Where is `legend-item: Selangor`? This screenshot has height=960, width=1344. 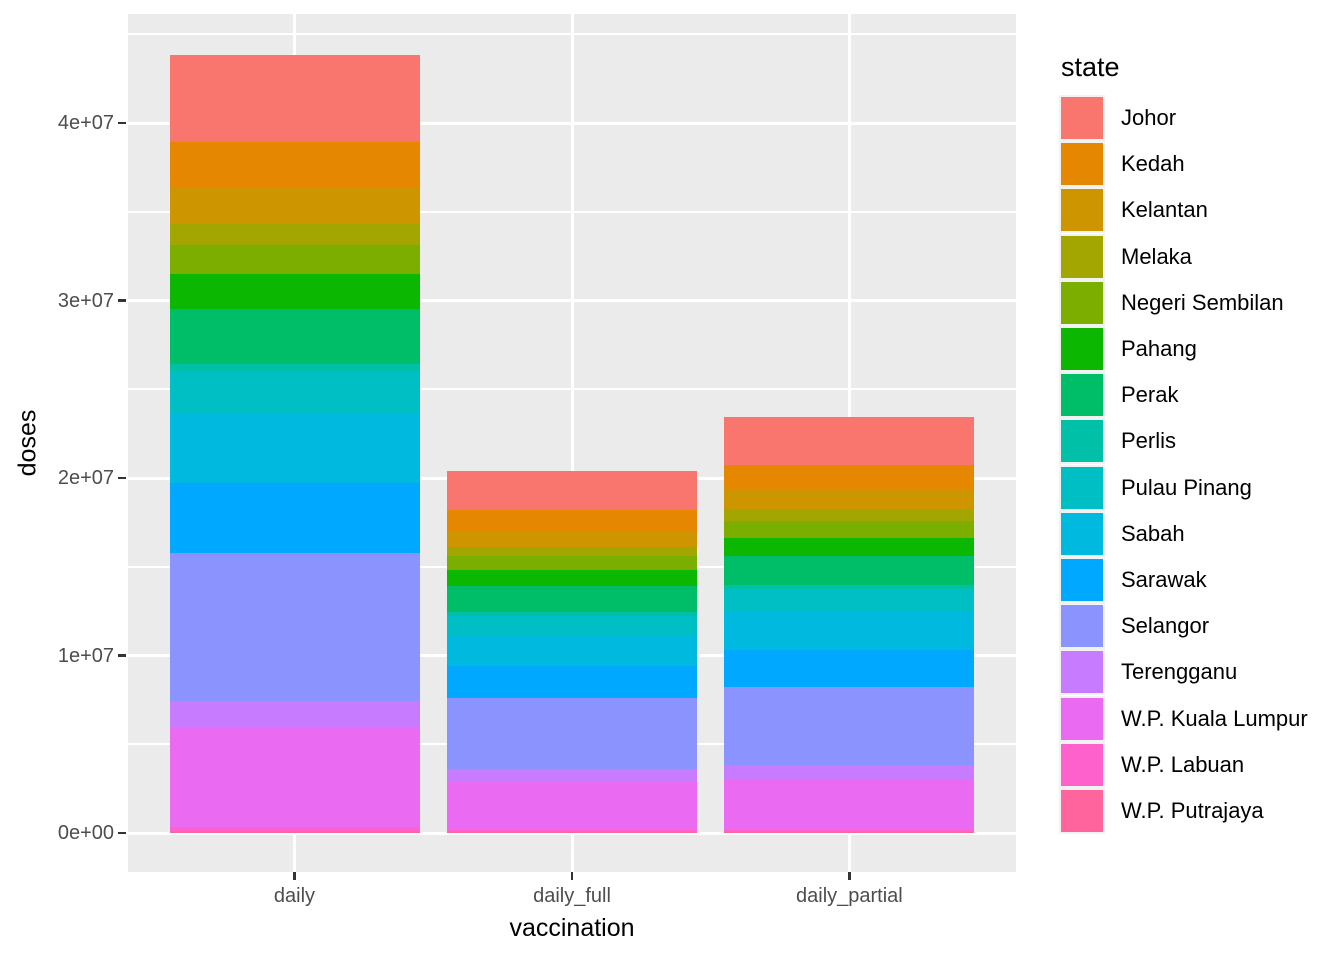 legend-item: Selangor is located at coordinates (1134, 626).